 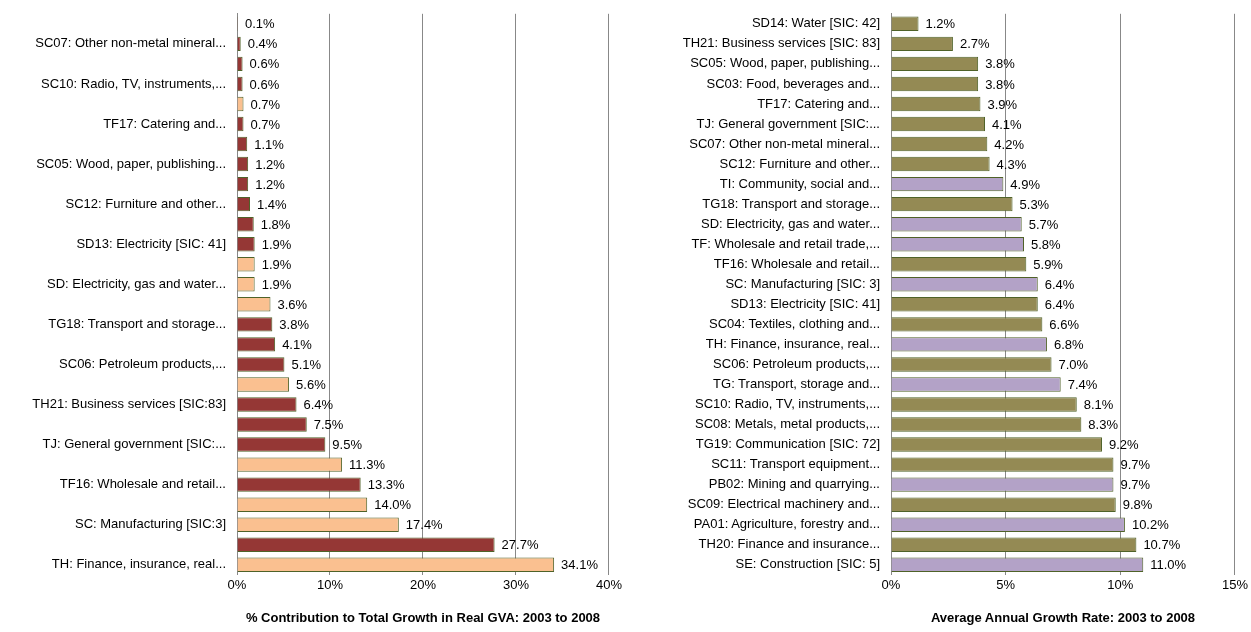 I want to click on data-label: 10.7%, so click(x=1162, y=545).